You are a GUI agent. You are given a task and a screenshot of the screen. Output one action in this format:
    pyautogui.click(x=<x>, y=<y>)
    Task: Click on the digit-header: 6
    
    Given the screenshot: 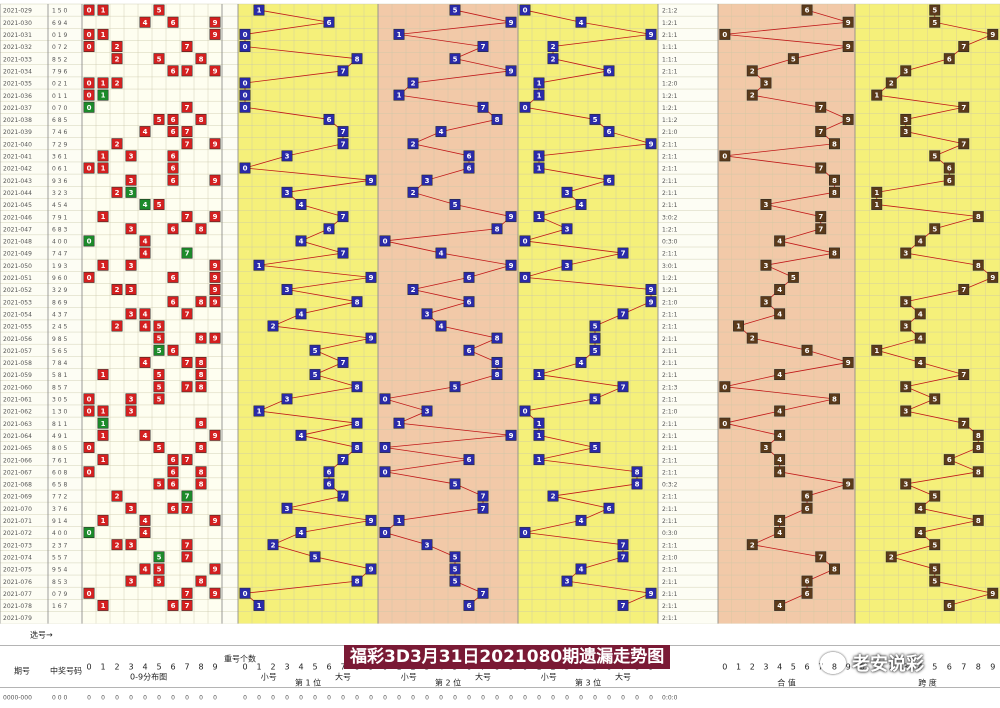 What is the action you would take?
    pyautogui.click(x=807, y=667)
    